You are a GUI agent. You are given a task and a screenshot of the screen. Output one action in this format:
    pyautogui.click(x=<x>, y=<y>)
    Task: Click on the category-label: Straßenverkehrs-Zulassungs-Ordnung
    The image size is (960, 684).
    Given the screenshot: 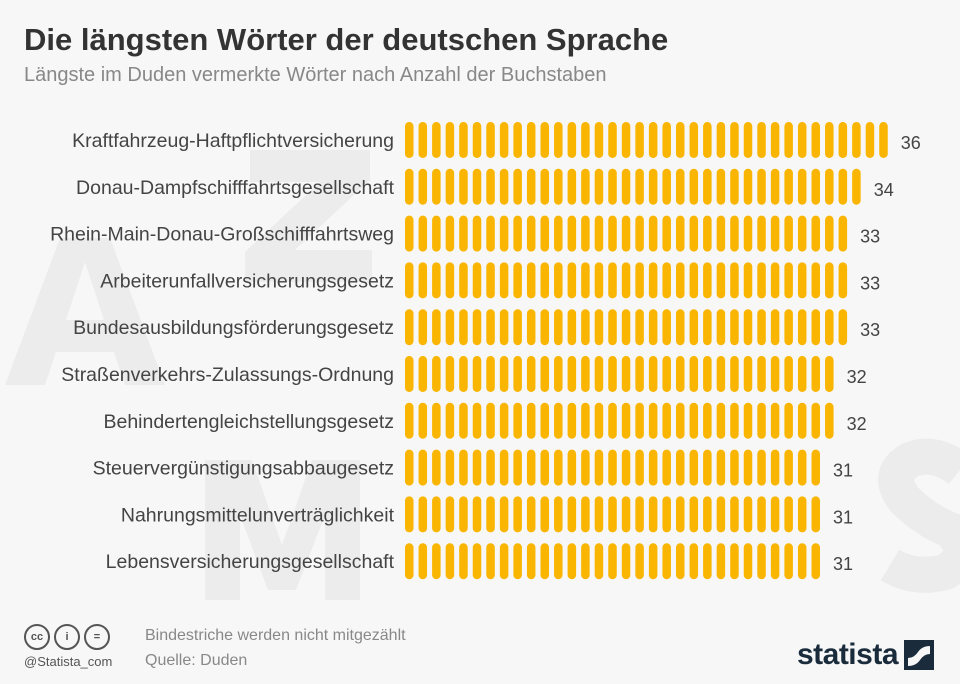 What is the action you would take?
    pyautogui.click(x=227, y=375)
    